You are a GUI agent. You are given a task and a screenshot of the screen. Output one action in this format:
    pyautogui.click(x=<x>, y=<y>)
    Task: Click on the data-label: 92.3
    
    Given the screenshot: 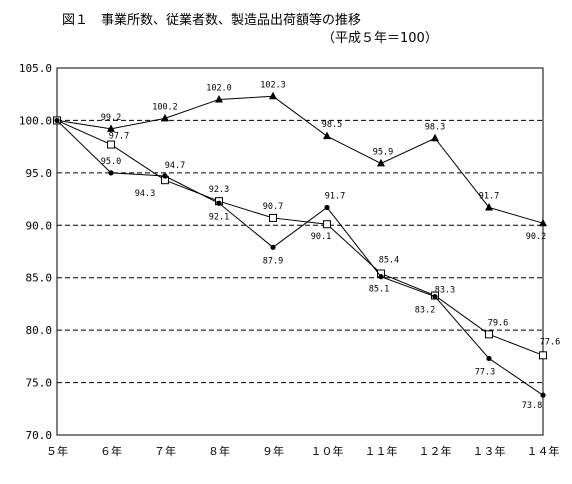 What is the action you would take?
    pyautogui.click(x=219, y=190)
    